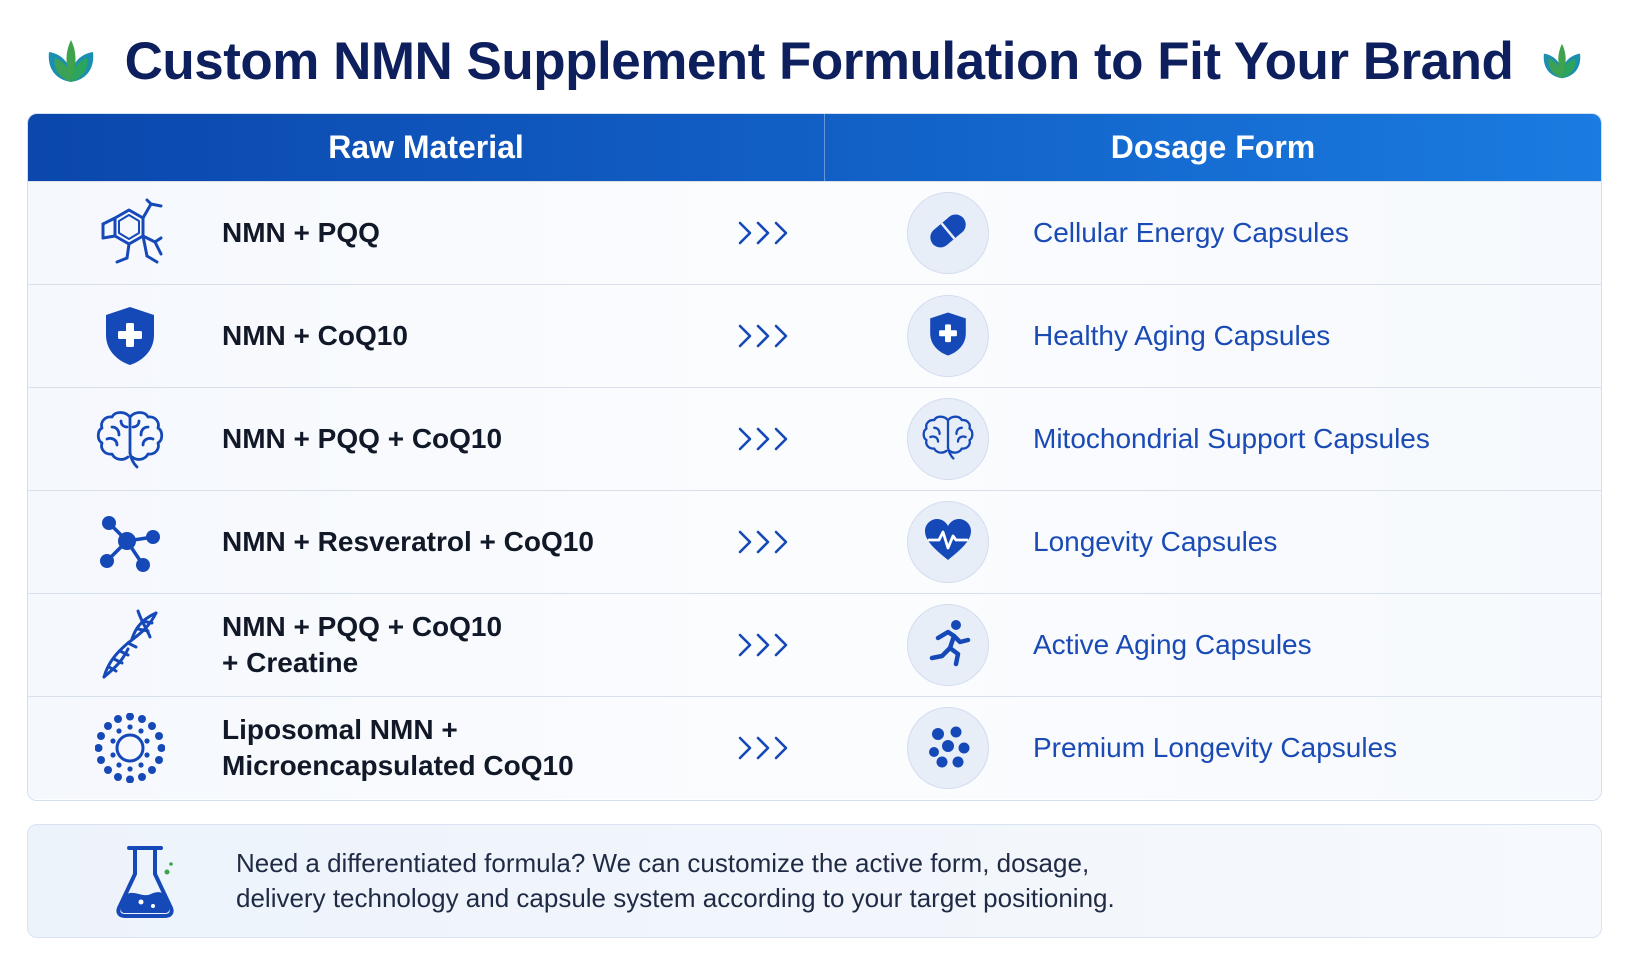 This screenshot has width=1628, height=966. I want to click on molecule-network-icon, so click(130, 542).